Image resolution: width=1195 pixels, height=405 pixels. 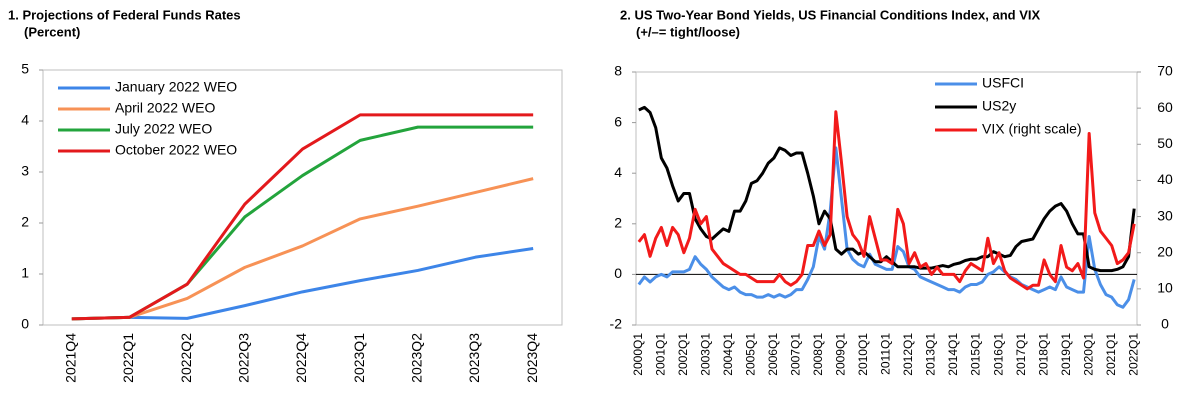 What do you see at coordinates (999, 106) in the screenshot?
I see `legend-label: US2y` at bounding box center [999, 106].